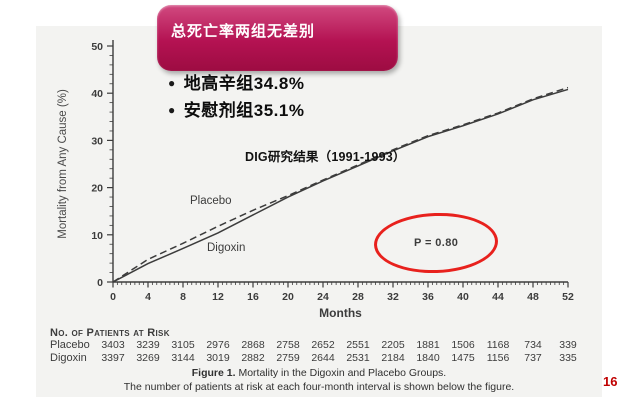 This screenshot has width=640, height=402. What do you see at coordinates (218, 345) in the screenshot?
I see `risk-count: 2976` at bounding box center [218, 345].